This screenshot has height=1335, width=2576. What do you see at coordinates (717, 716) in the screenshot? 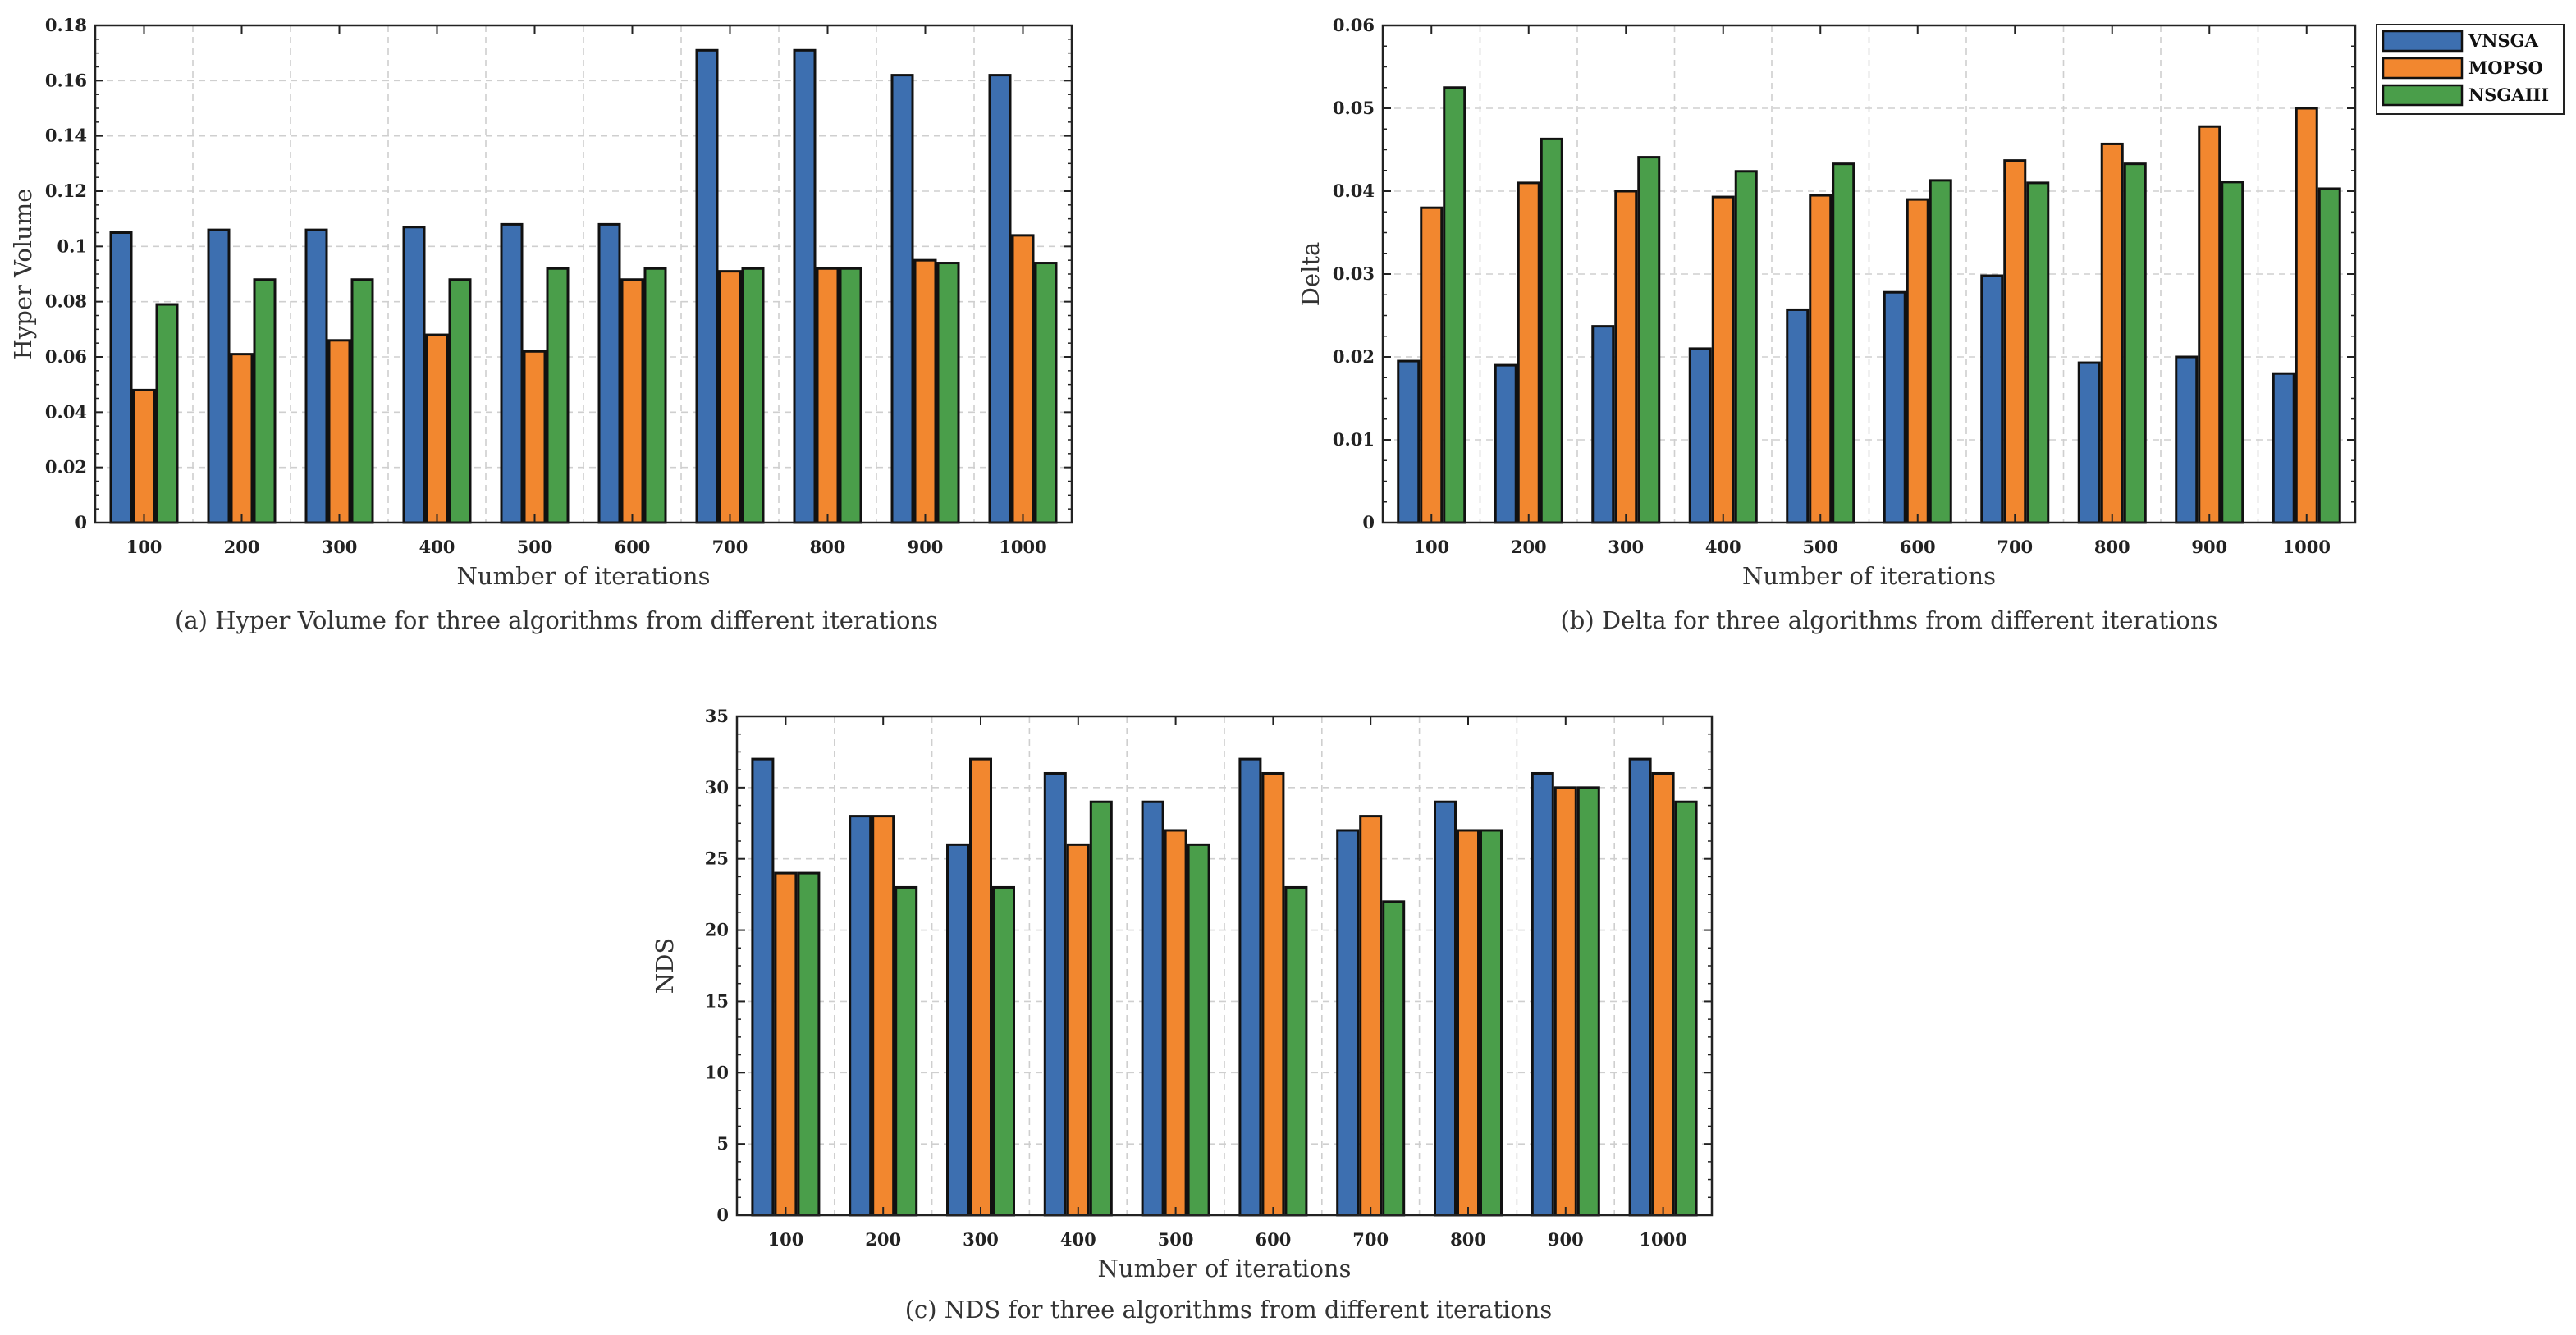
I see `y-tick-label: 35` at bounding box center [717, 716].